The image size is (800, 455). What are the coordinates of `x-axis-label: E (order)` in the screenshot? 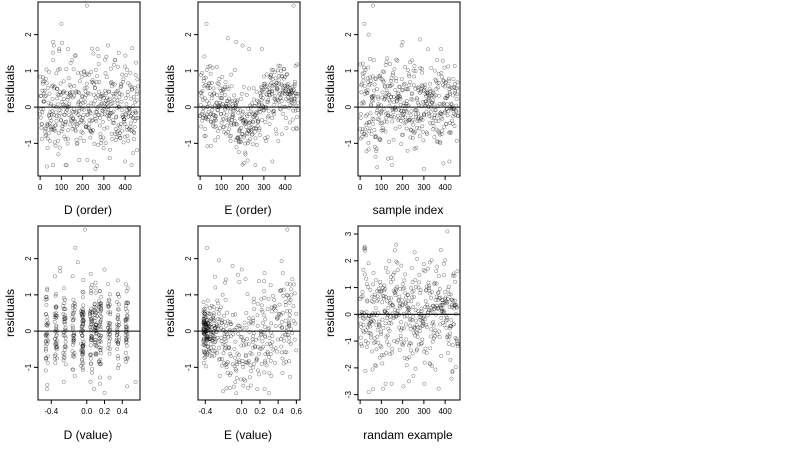 It's located at (247, 210).